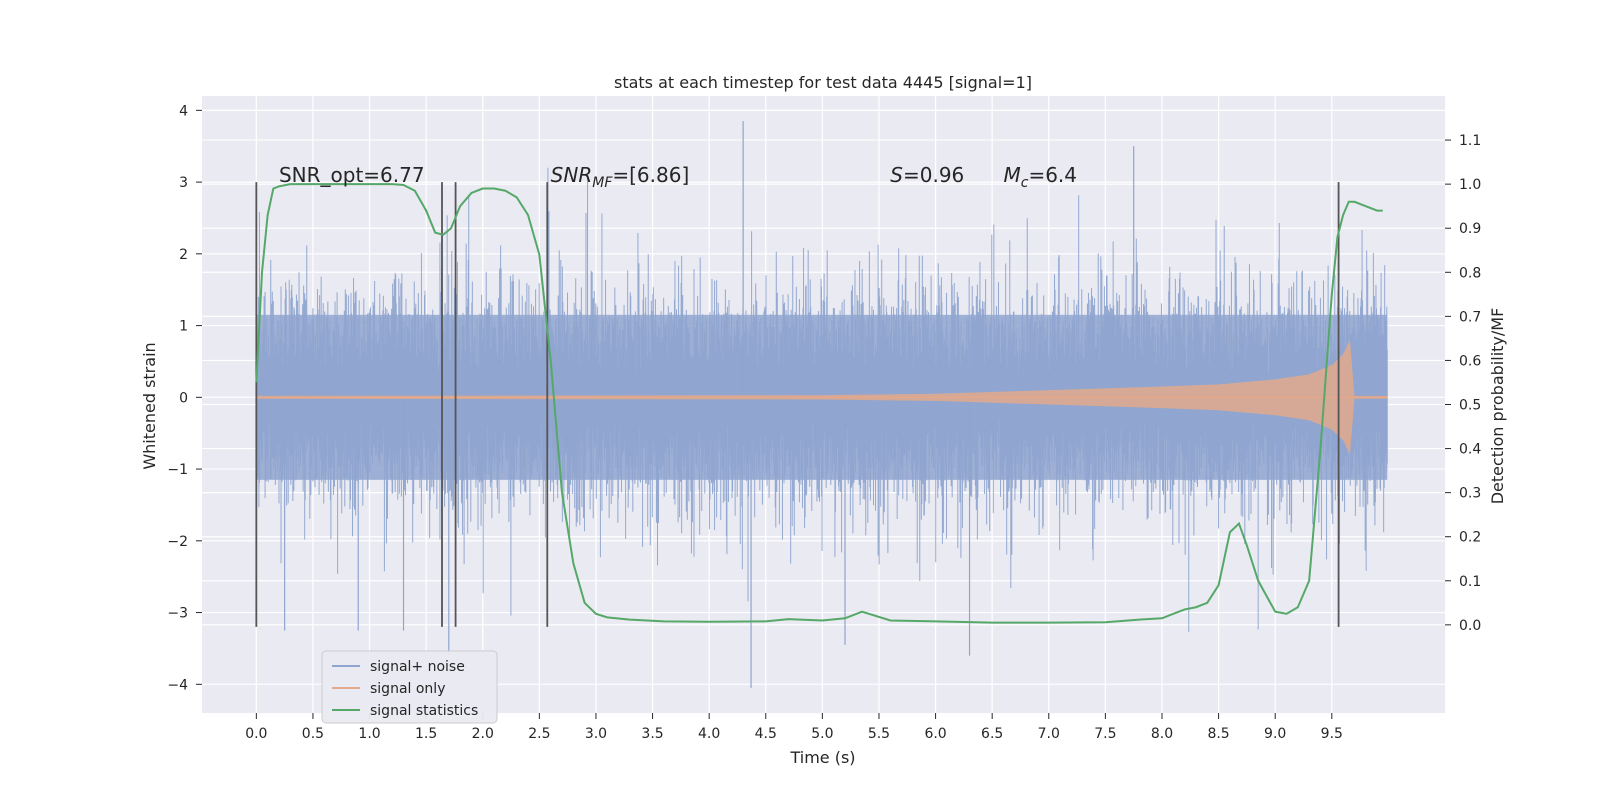  I want to click on y2-tick-label: 0.0, so click(1470, 626).